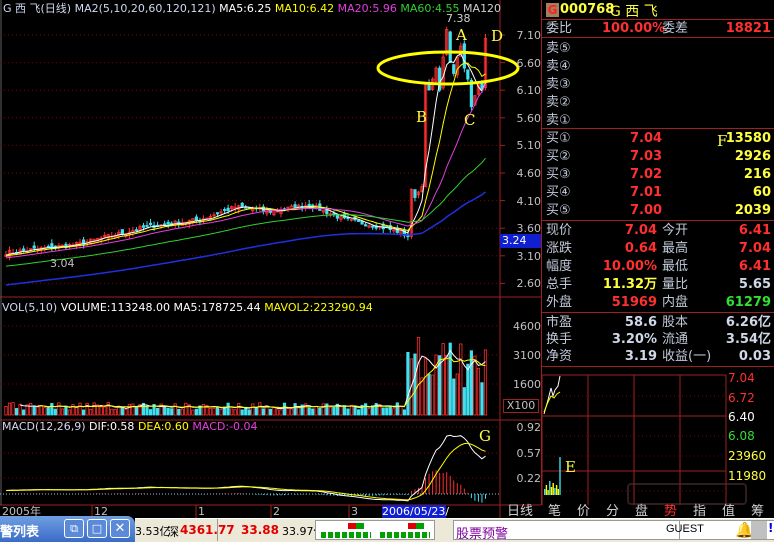  I want to click on alert-field: 股票预警, so click(613, 531).